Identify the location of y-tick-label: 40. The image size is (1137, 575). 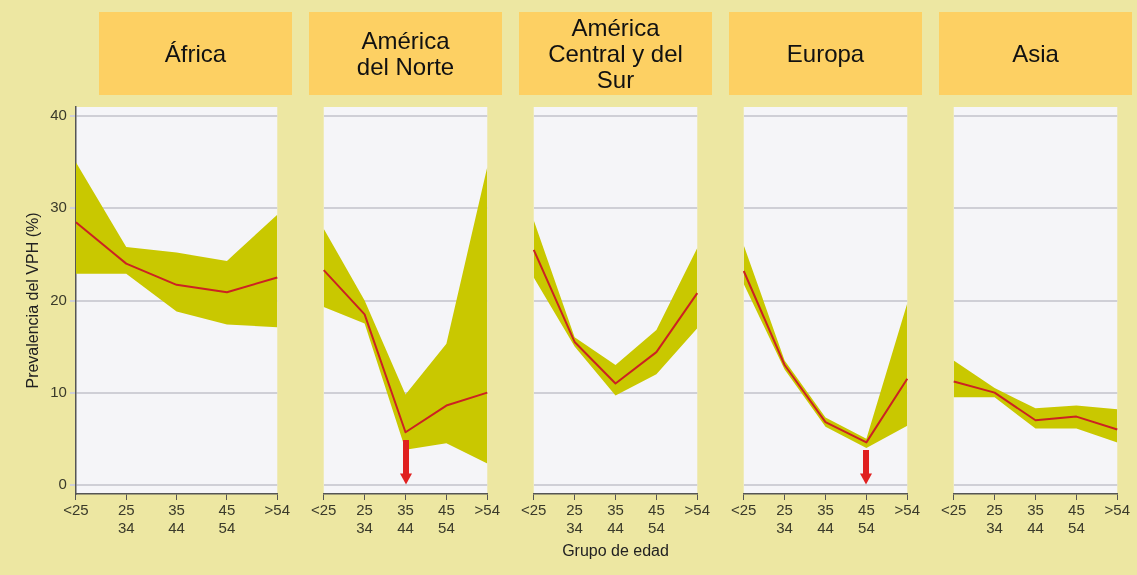
(58, 115).